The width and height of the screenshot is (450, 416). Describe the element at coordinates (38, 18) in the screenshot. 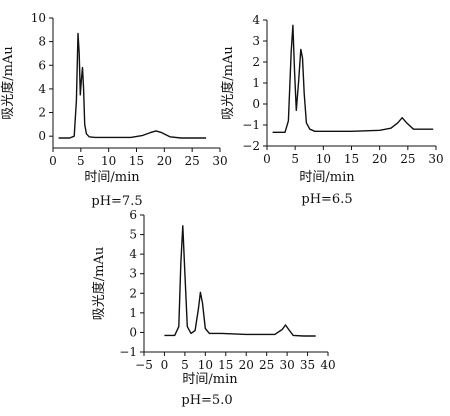

I see `y-tick-label: 10` at that location.